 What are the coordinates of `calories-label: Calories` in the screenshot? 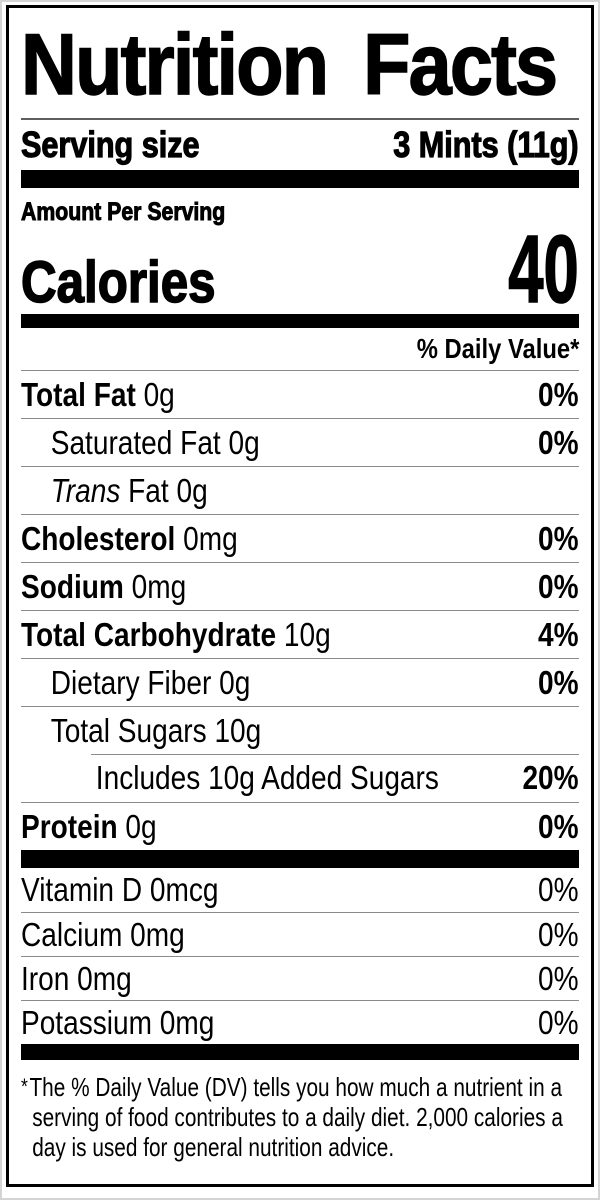 It's located at (118, 282).